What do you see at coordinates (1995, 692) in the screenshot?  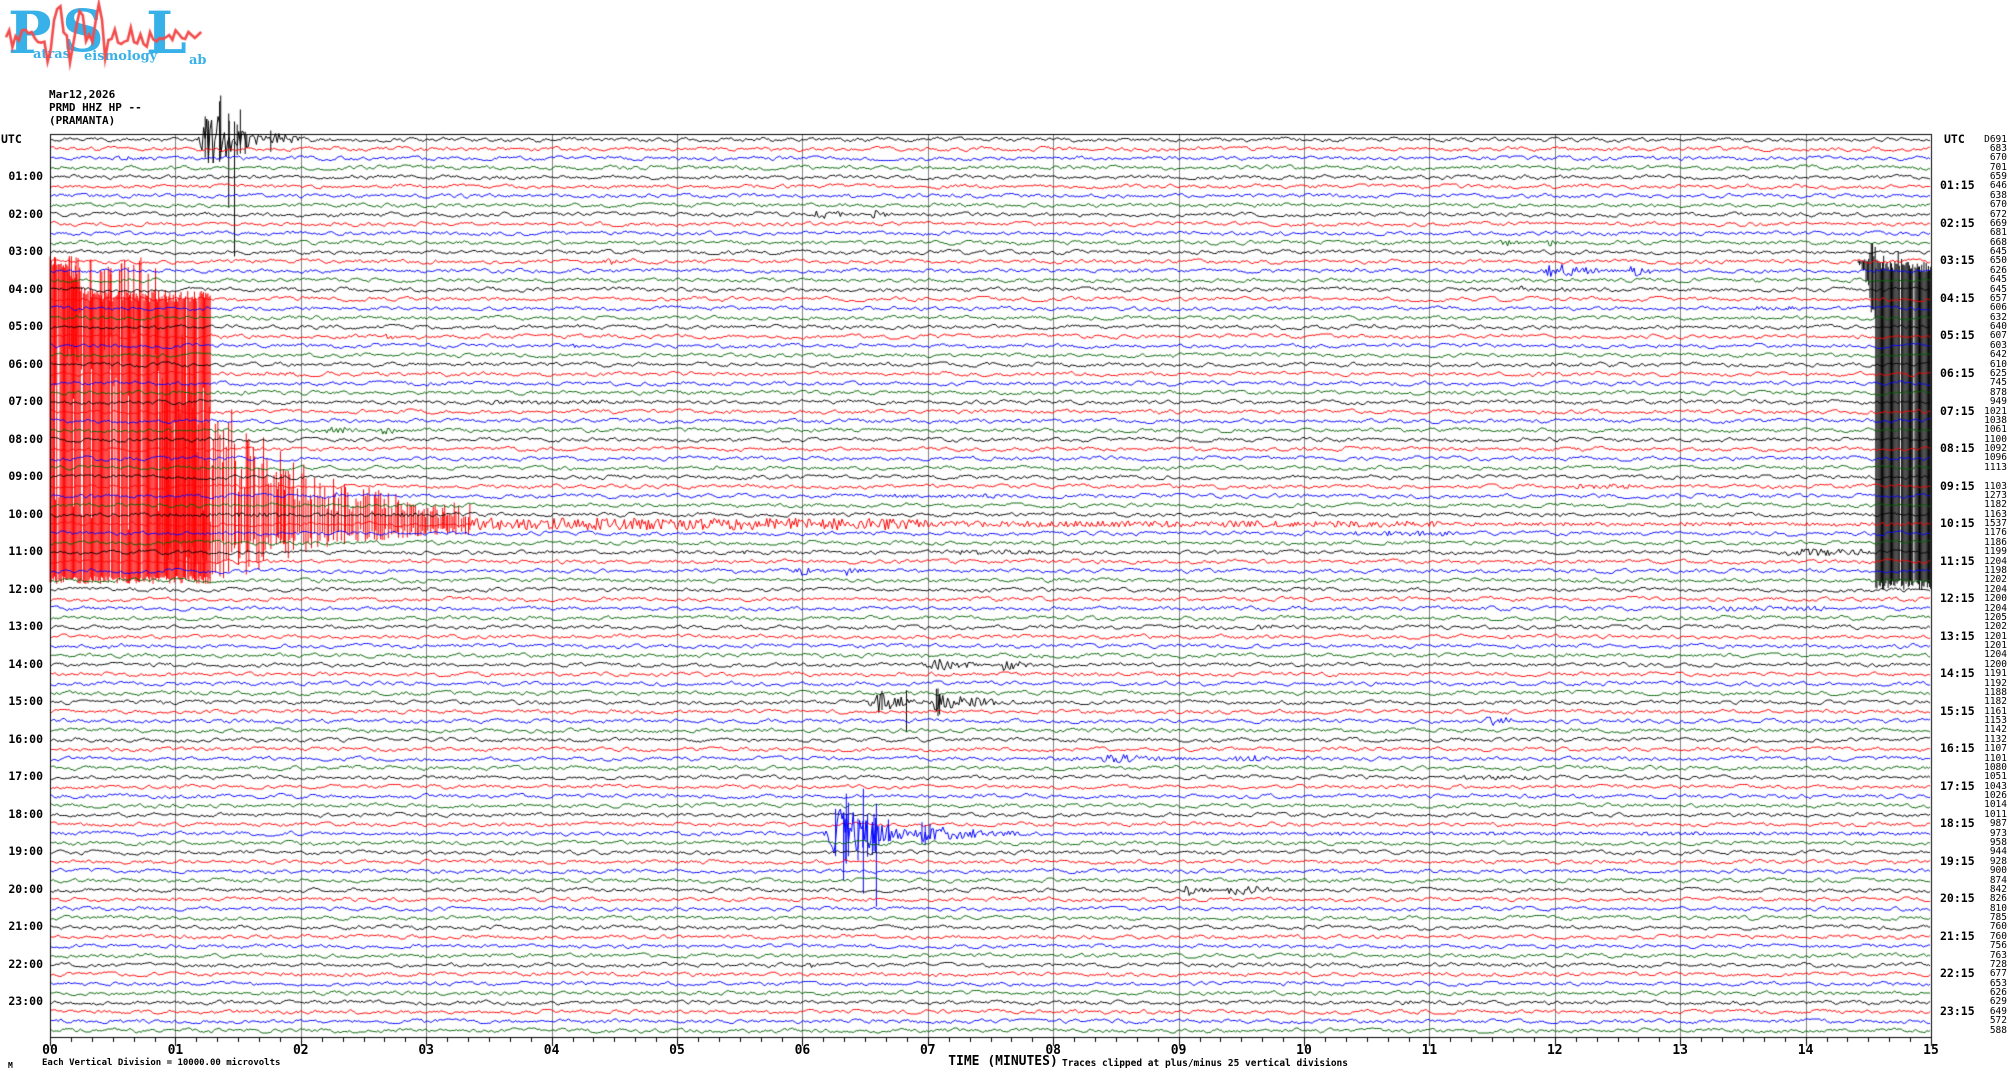 I see `row-scale-value: 1188` at bounding box center [1995, 692].